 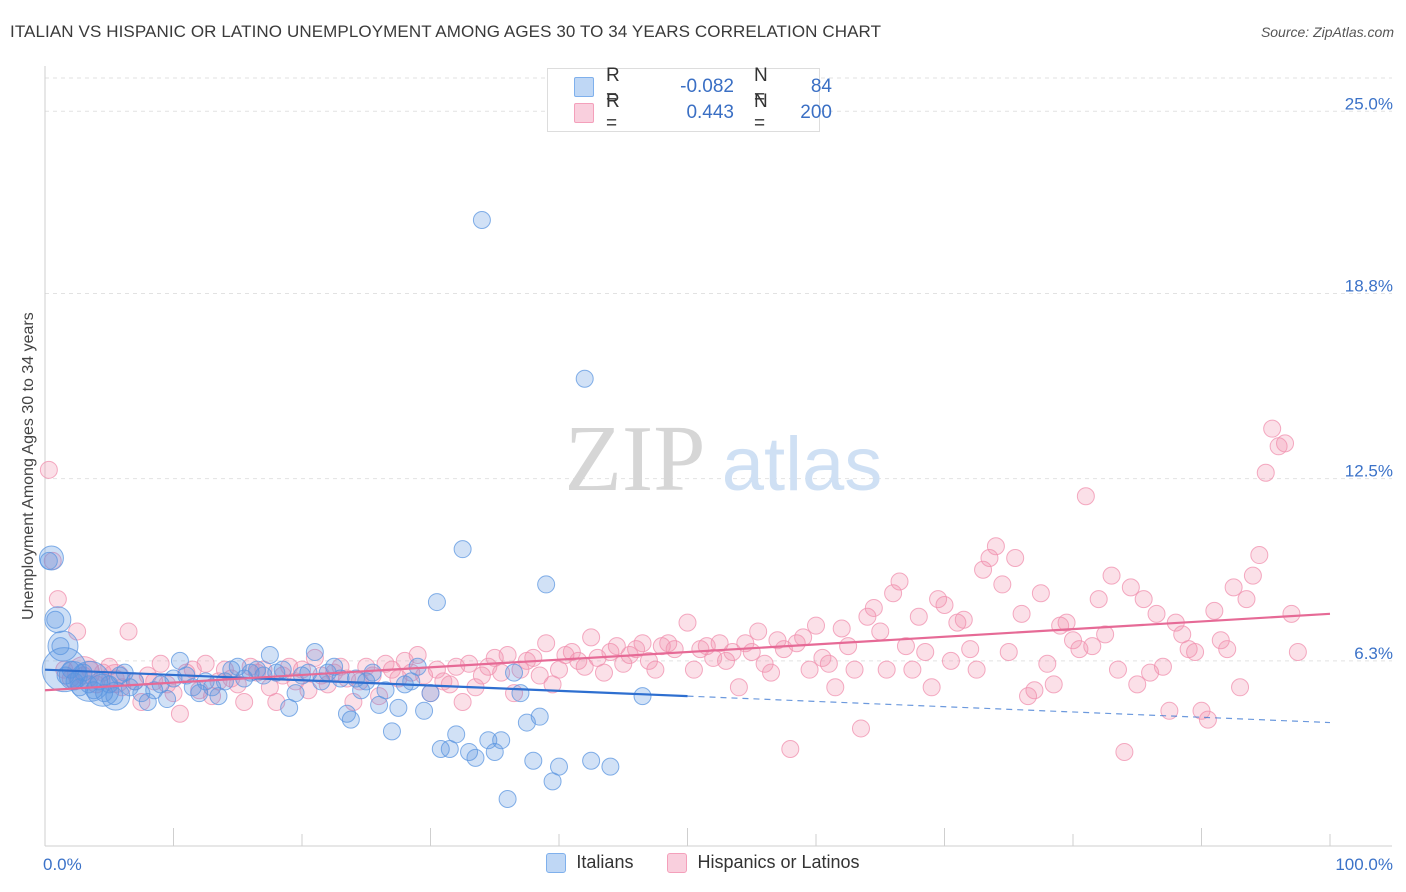 What do you see at coordinates (584, 87) in the screenshot?
I see `stats-swatch-italians` at bounding box center [584, 87].